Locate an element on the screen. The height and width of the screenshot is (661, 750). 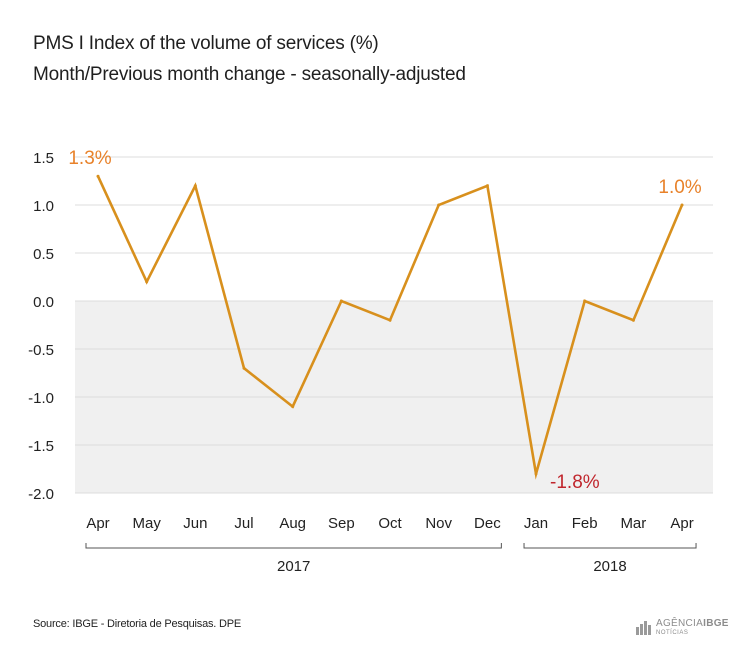
y-tick-label: 1.0 is located at coordinates (43, 206).